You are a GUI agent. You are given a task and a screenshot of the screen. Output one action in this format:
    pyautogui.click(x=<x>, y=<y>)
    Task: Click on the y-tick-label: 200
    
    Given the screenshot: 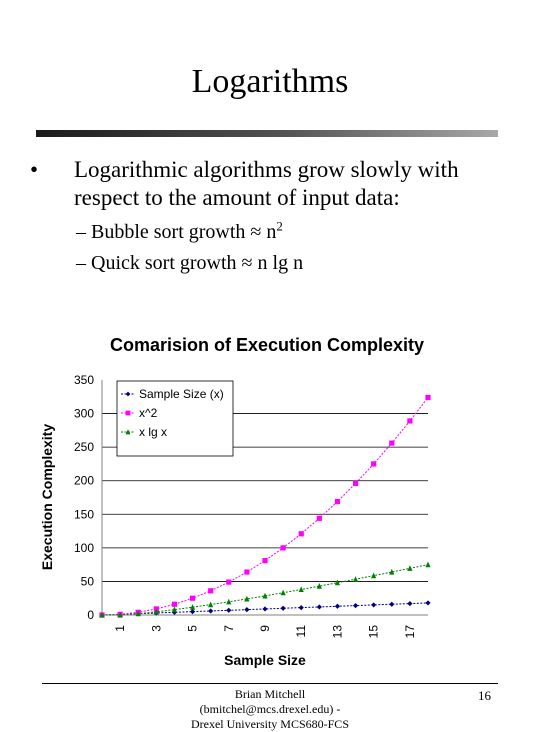 What is the action you would take?
    pyautogui.click(x=84, y=481)
    